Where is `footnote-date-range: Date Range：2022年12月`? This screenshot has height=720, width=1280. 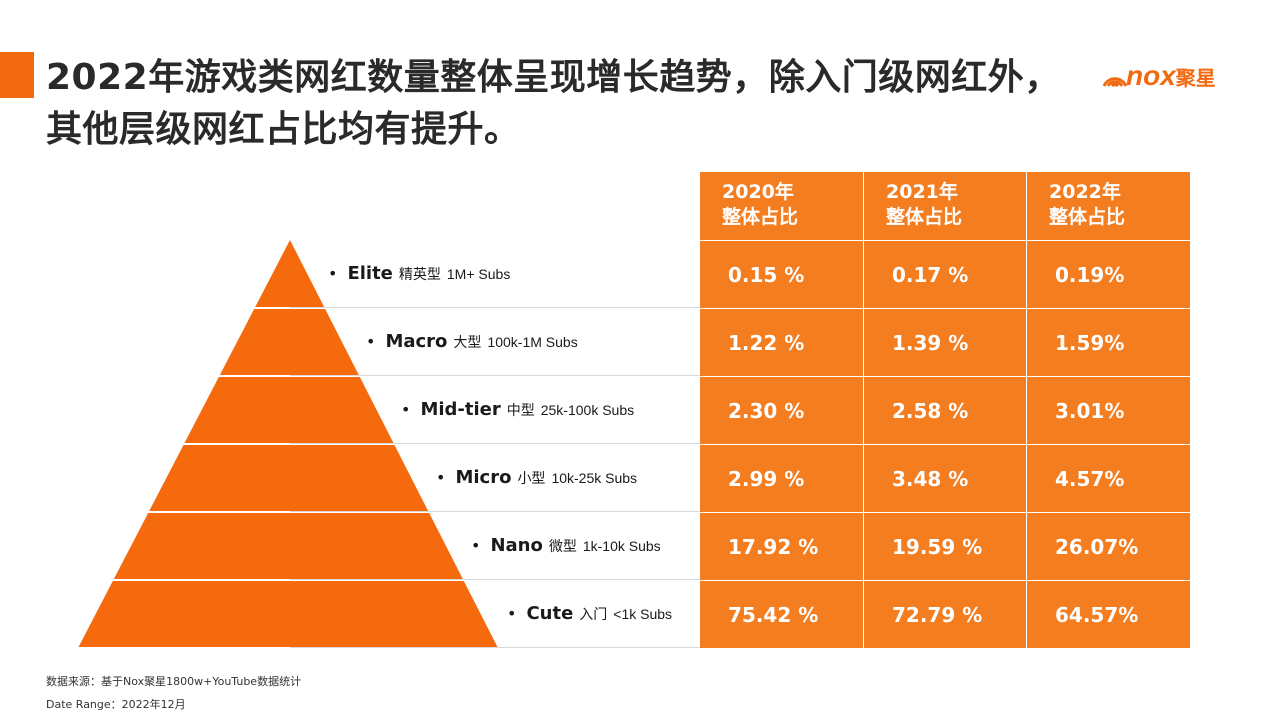 footnote-date-range: Date Range：2022年12月 is located at coordinates (116, 704).